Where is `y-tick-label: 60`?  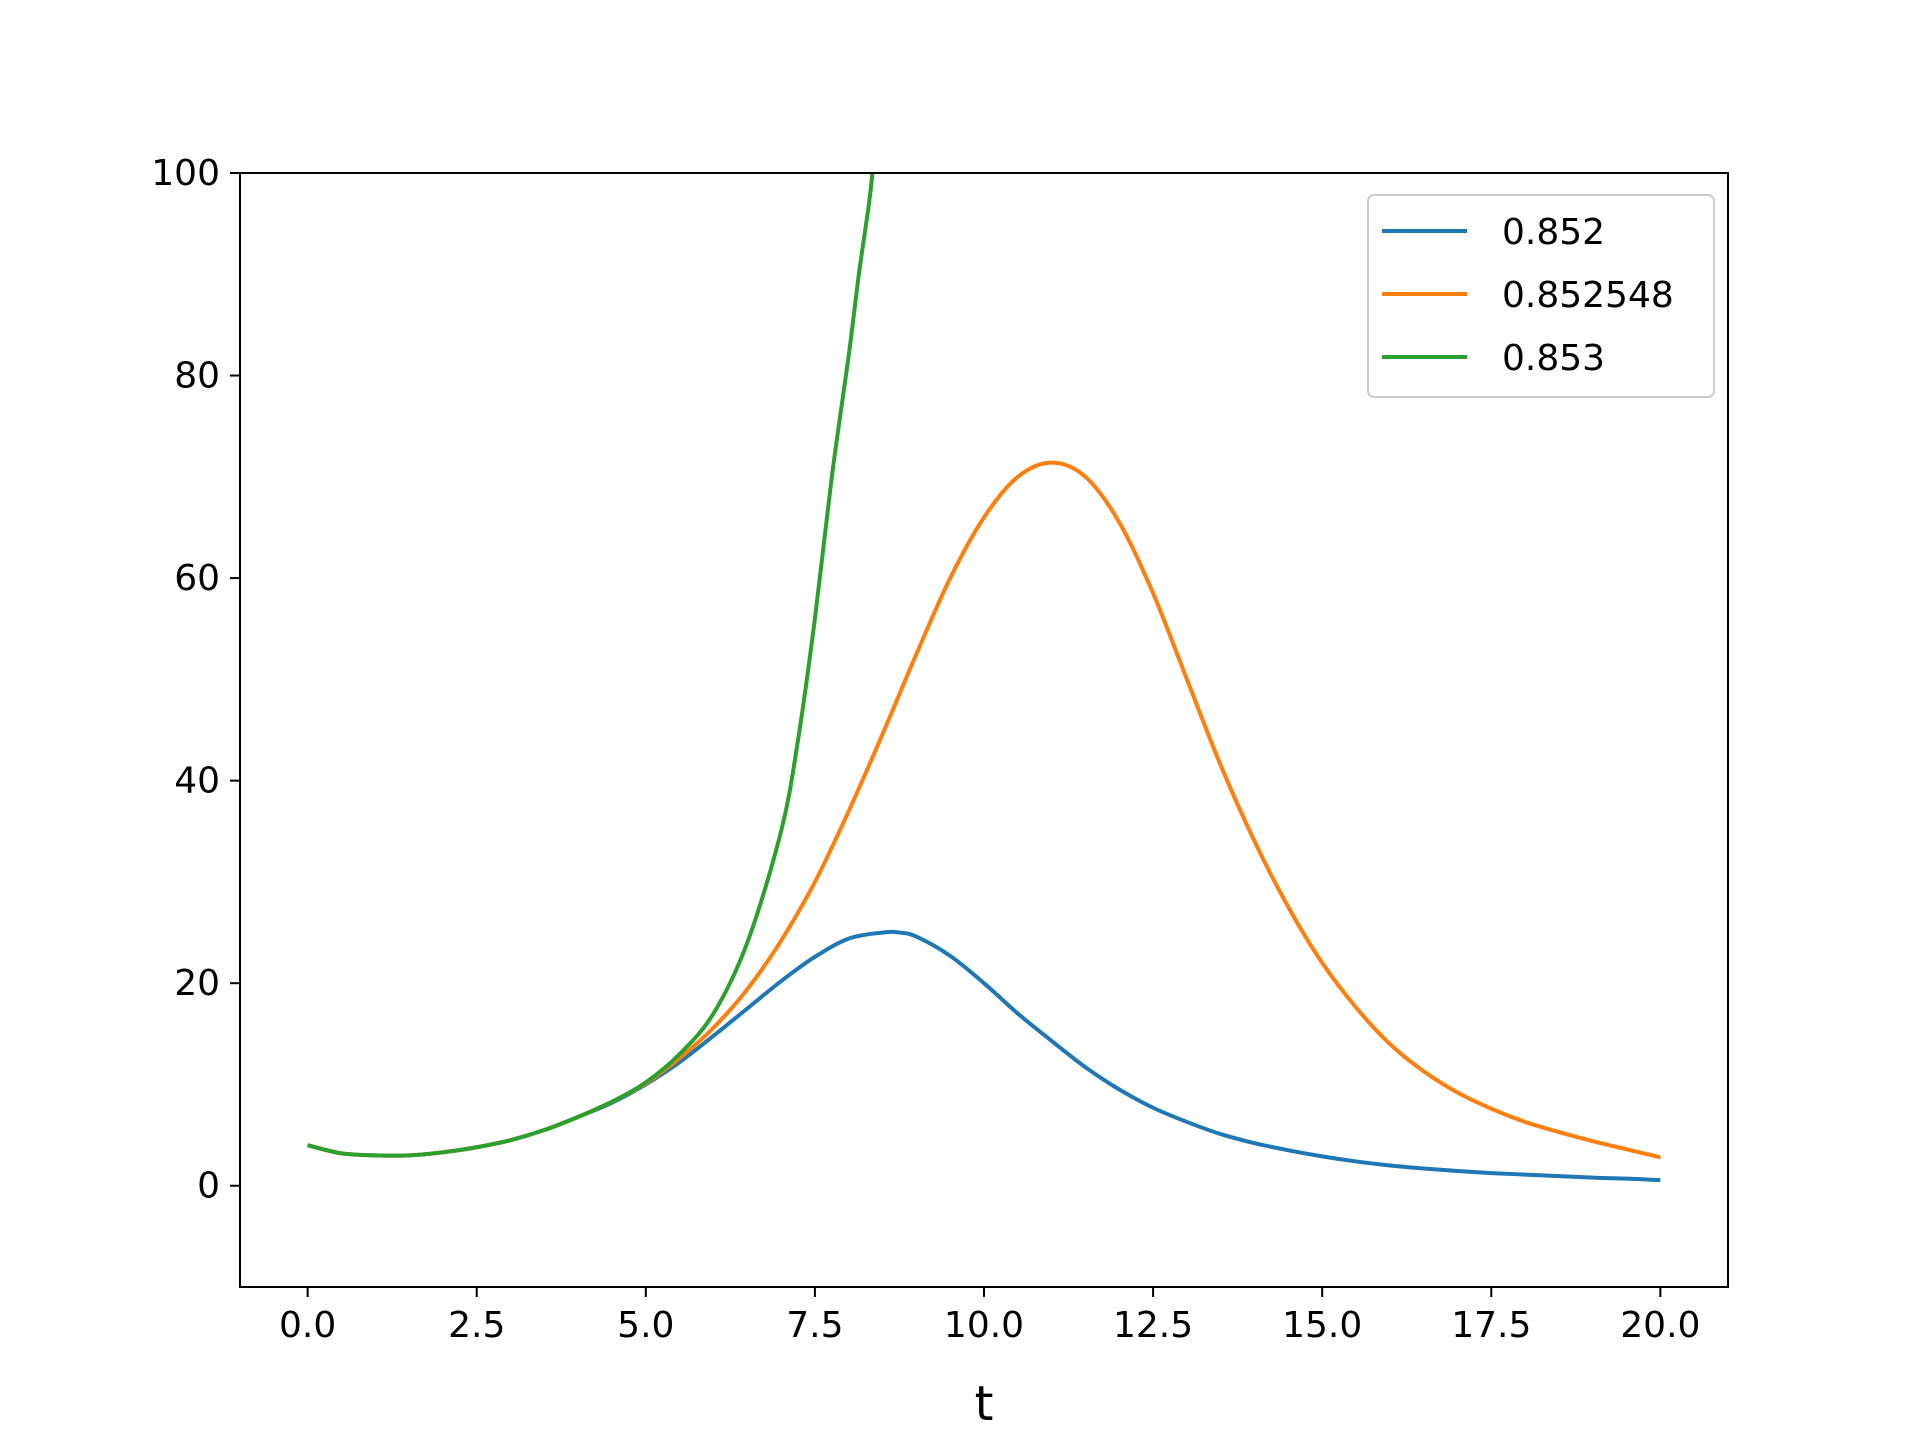
y-tick-label: 60 is located at coordinates (197, 578).